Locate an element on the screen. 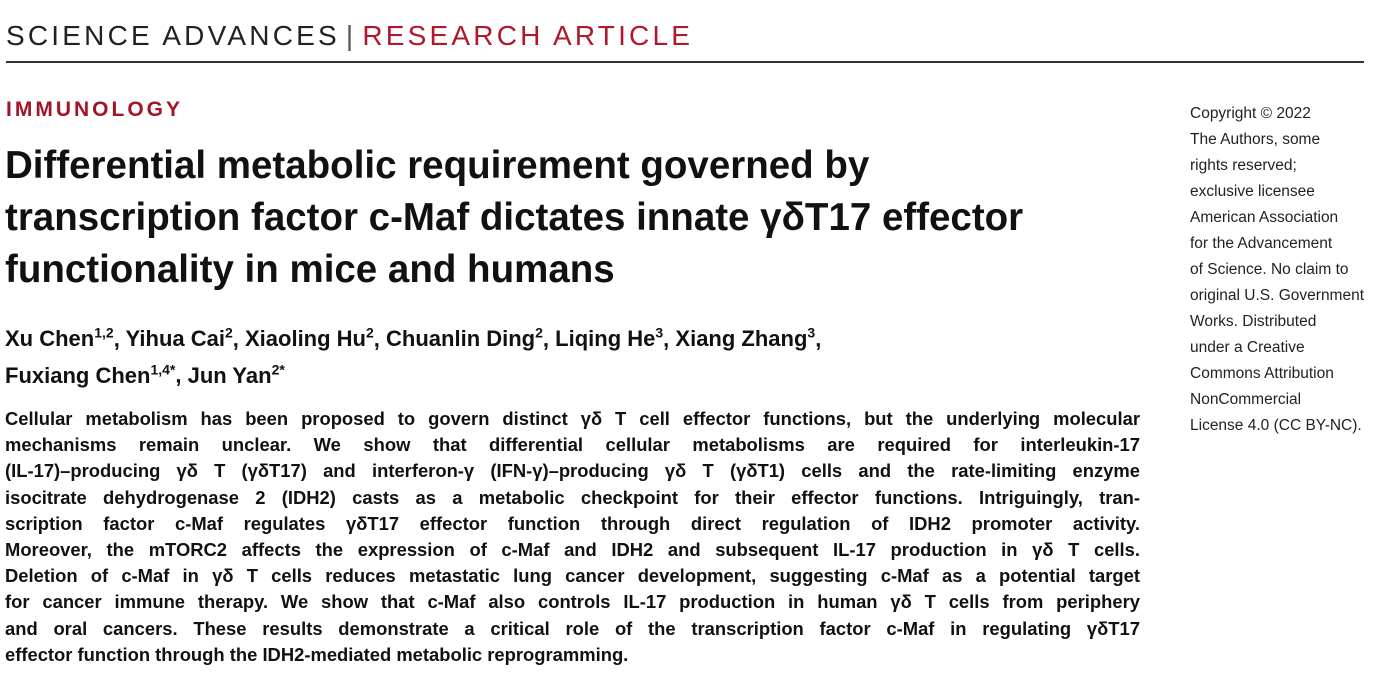  author-affiliation: 1,2 is located at coordinates (104, 333).